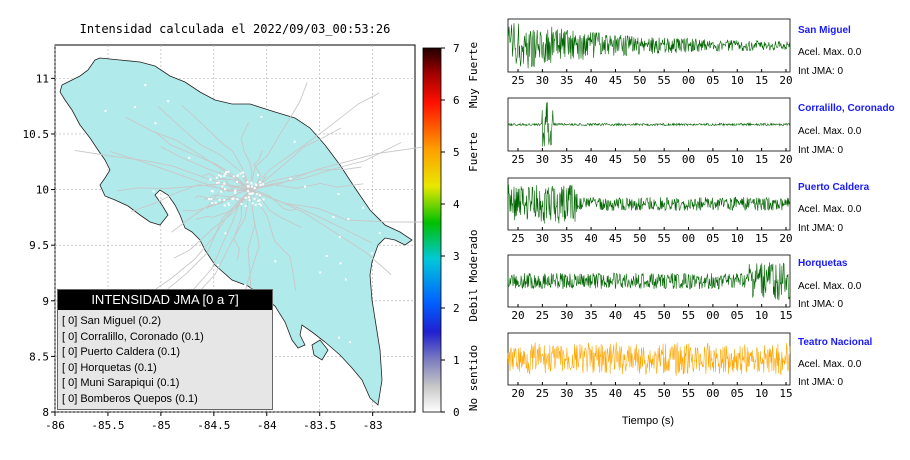 The height and width of the screenshot is (460, 910). What do you see at coordinates (835, 342) in the screenshot?
I see `station-name-teatro-nacional: Teatro Nacional` at bounding box center [835, 342].